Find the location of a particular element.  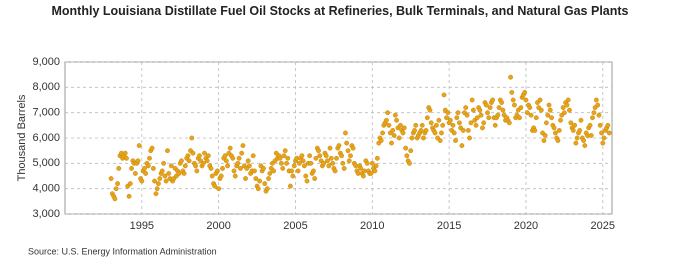

y-tick-label: 4,000 is located at coordinates (46, 189).